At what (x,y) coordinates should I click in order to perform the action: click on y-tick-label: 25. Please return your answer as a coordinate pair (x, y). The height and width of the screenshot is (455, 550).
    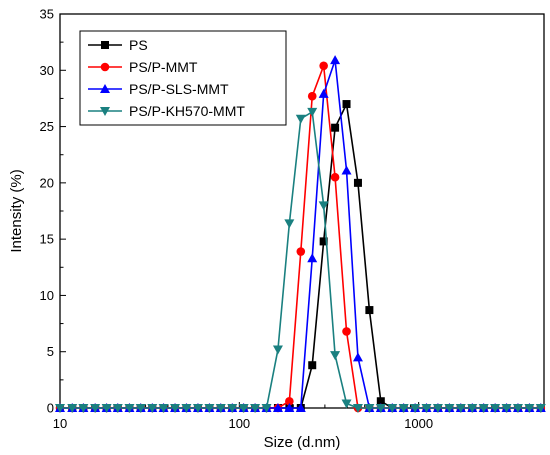
    Looking at the image, I should click on (47, 126).